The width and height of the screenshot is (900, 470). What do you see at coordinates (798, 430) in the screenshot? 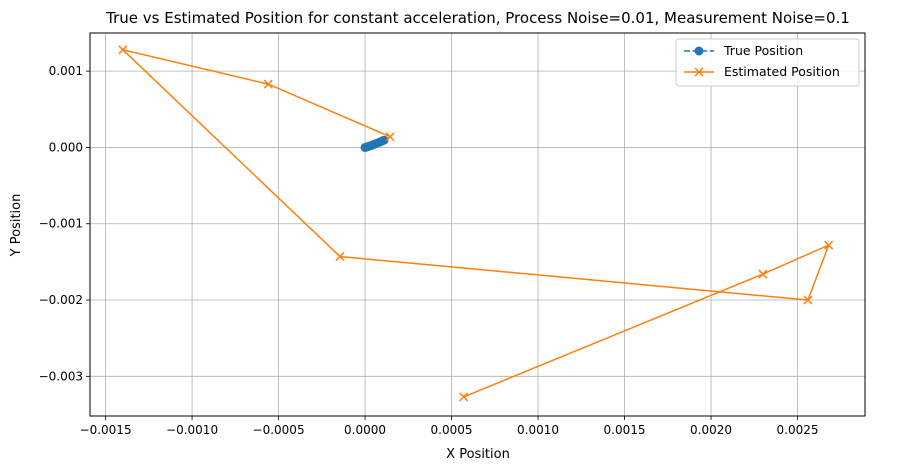
I see `x-tick-label: 0.0025` at bounding box center [798, 430].